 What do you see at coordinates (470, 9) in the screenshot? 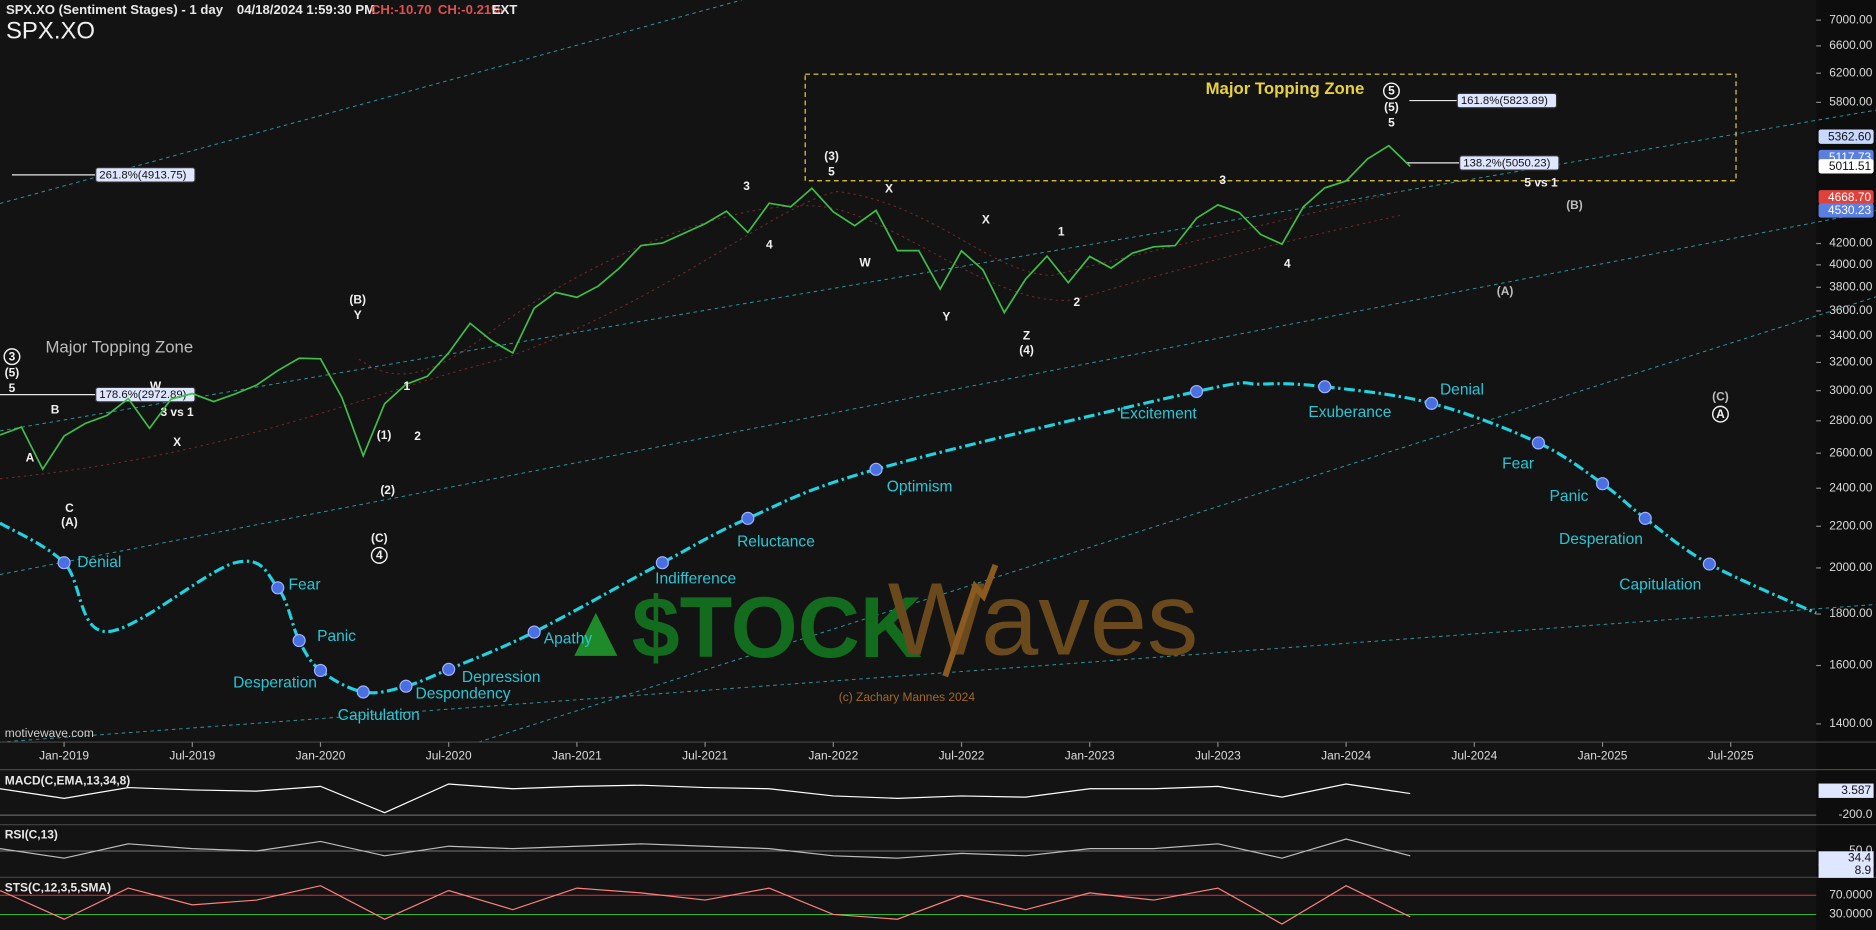
I see `change-pct: CH:-0.21%` at bounding box center [470, 9].